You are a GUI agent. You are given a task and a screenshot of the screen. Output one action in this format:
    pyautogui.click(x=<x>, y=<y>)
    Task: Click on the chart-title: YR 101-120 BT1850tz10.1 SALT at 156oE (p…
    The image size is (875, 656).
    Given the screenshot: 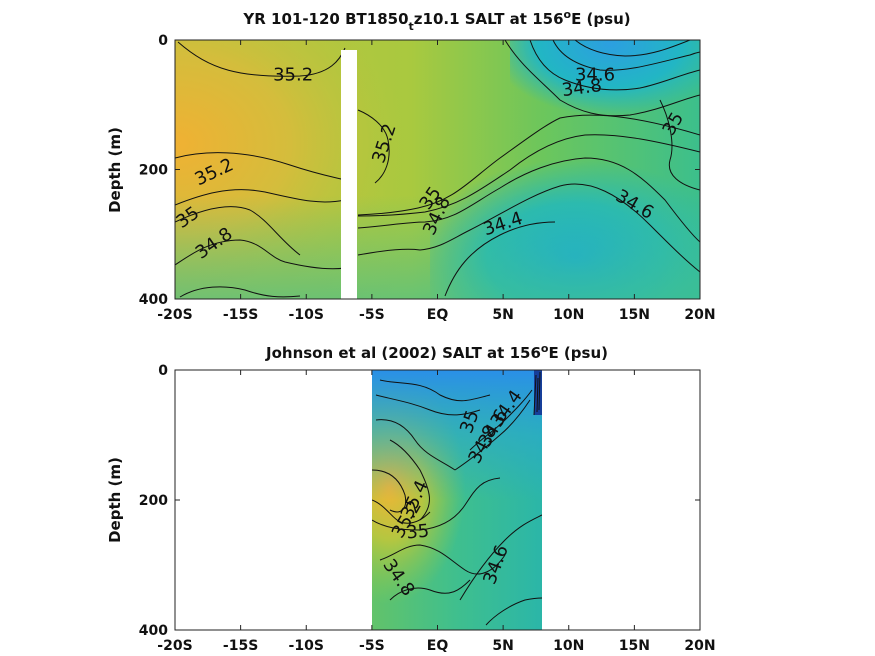 What is the action you would take?
    pyautogui.click(x=436, y=20)
    